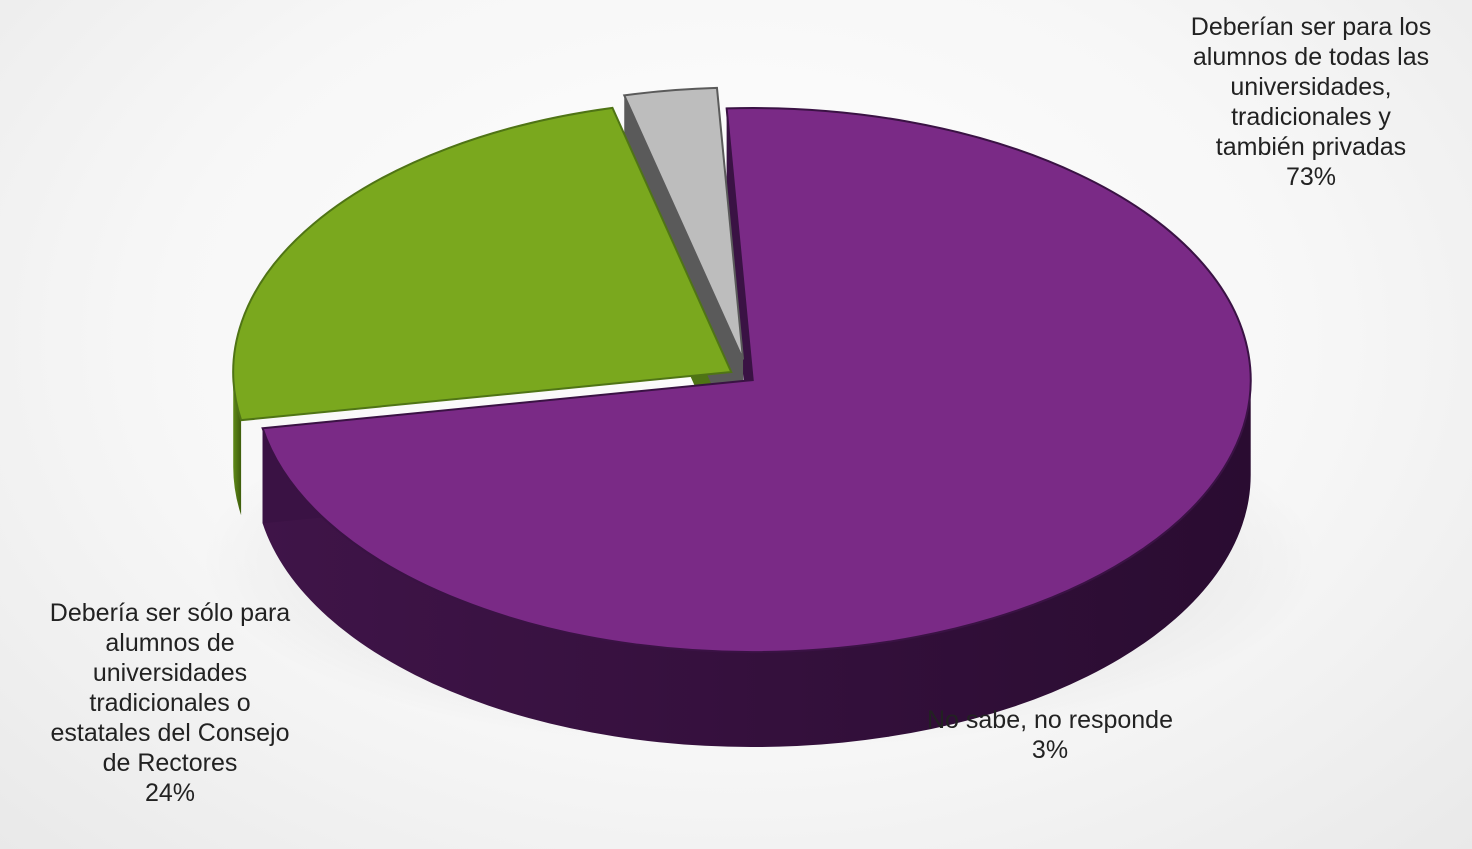  What do you see at coordinates (1049, 720) in the screenshot?
I see `slice-label-text: No sabe, no responde` at bounding box center [1049, 720].